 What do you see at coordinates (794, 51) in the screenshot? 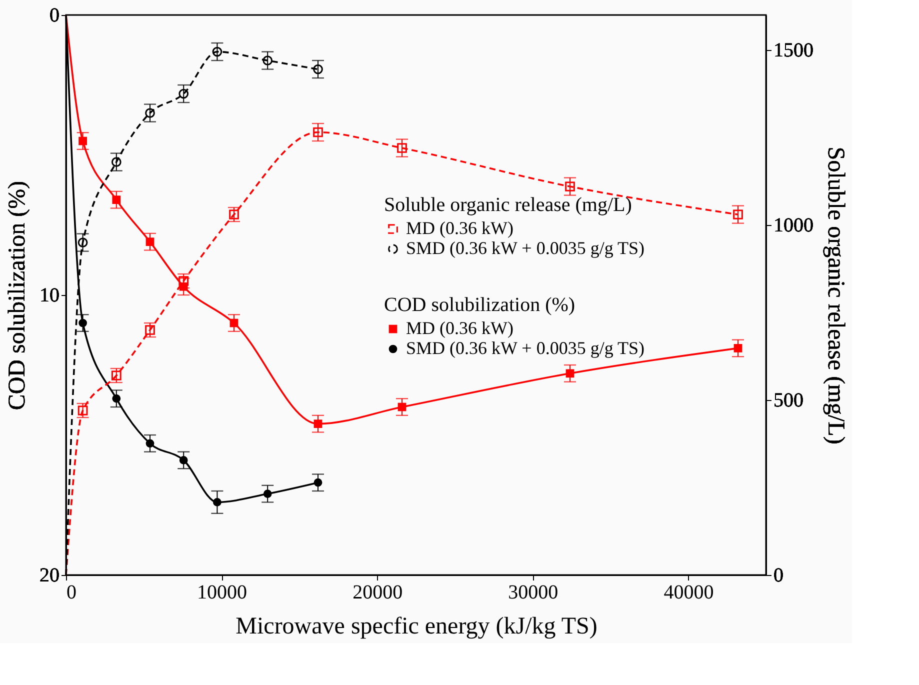
I see `y2-tick-label: 1500` at bounding box center [794, 51].